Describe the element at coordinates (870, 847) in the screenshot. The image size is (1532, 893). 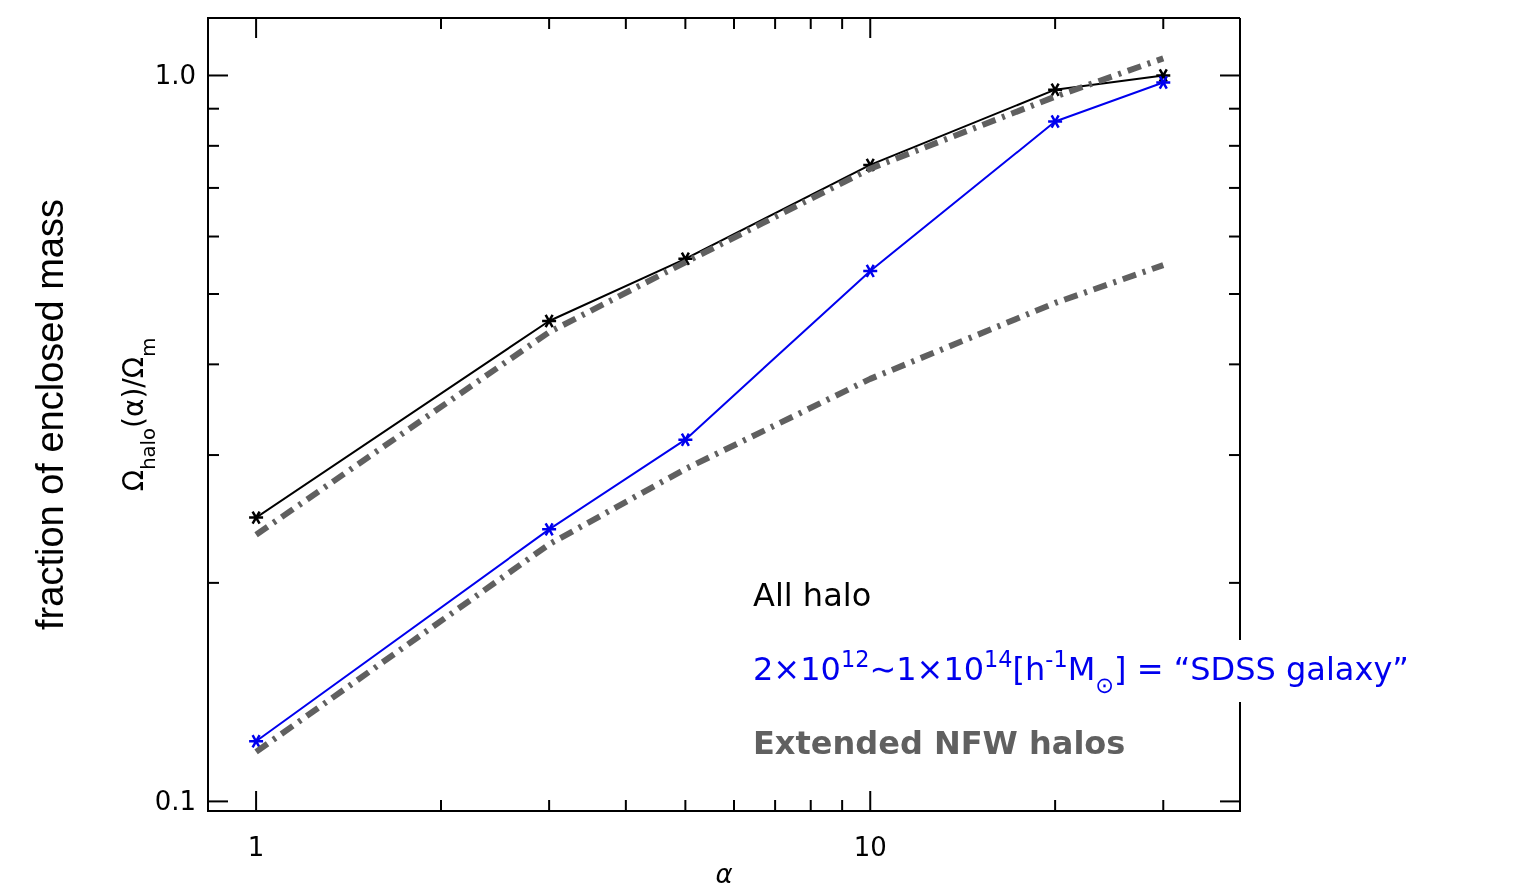
I see `x-tick-label: 10` at that location.